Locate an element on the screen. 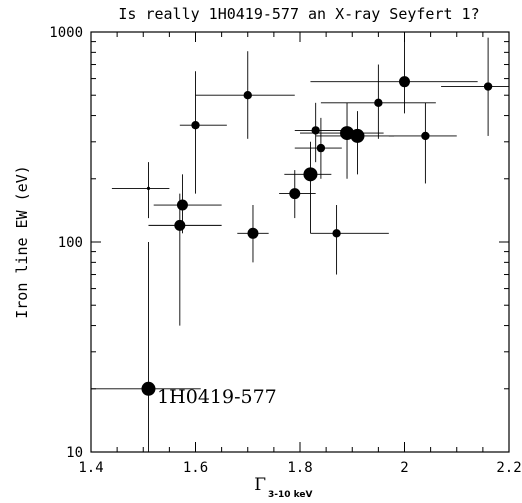 This screenshot has height=503, width=522. x-tick-label: 2 is located at coordinates (404, 468).